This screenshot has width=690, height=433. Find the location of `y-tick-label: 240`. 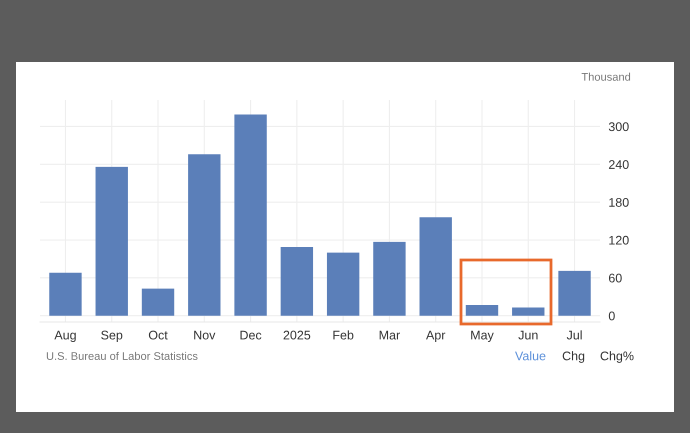

y-tick-label: 240 is located at coordinates (618, 164).